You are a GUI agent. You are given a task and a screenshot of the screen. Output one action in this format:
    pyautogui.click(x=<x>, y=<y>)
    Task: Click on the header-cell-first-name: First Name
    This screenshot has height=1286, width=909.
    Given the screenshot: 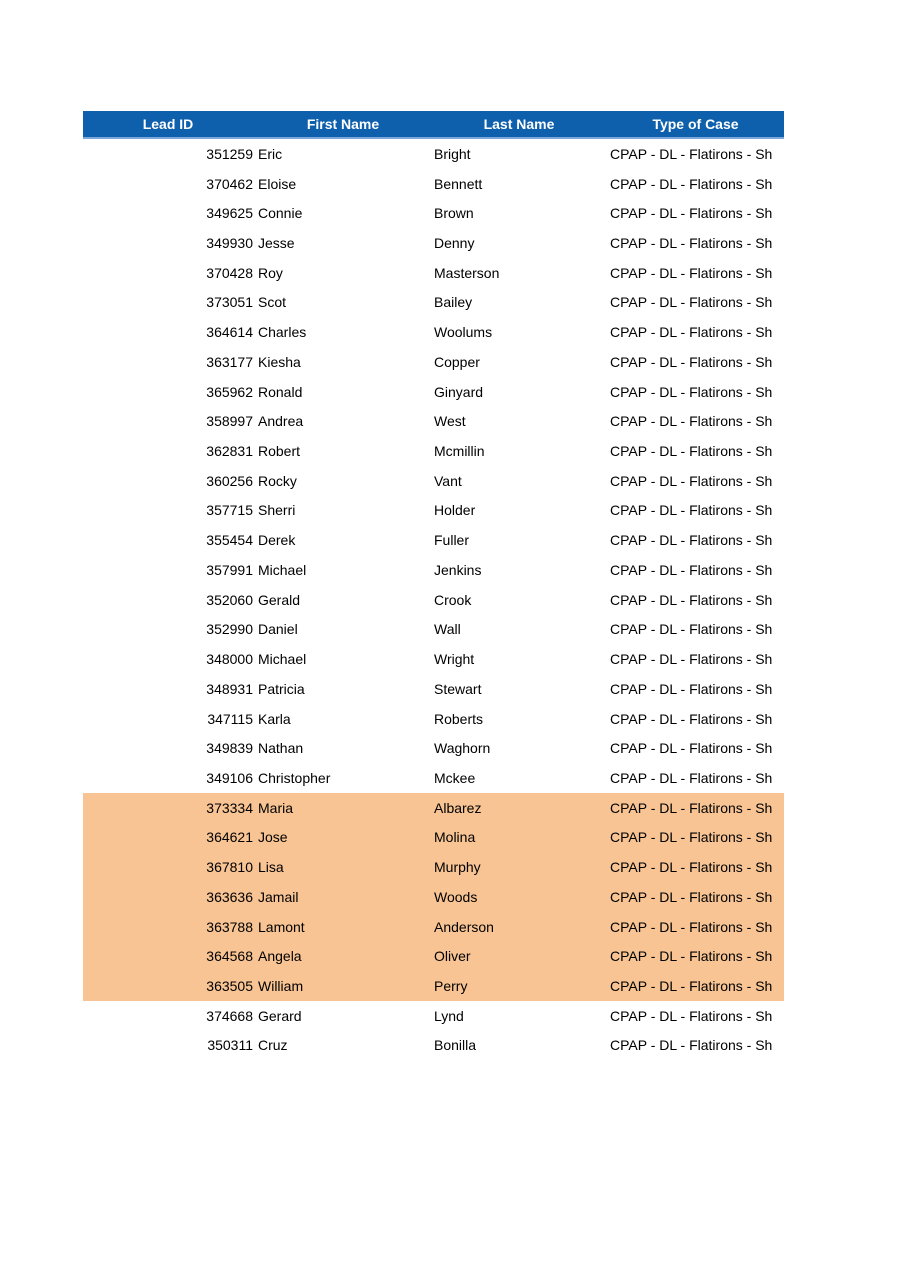 What is the action you would take?
    pyautogui.click(x=343, y=124)
    